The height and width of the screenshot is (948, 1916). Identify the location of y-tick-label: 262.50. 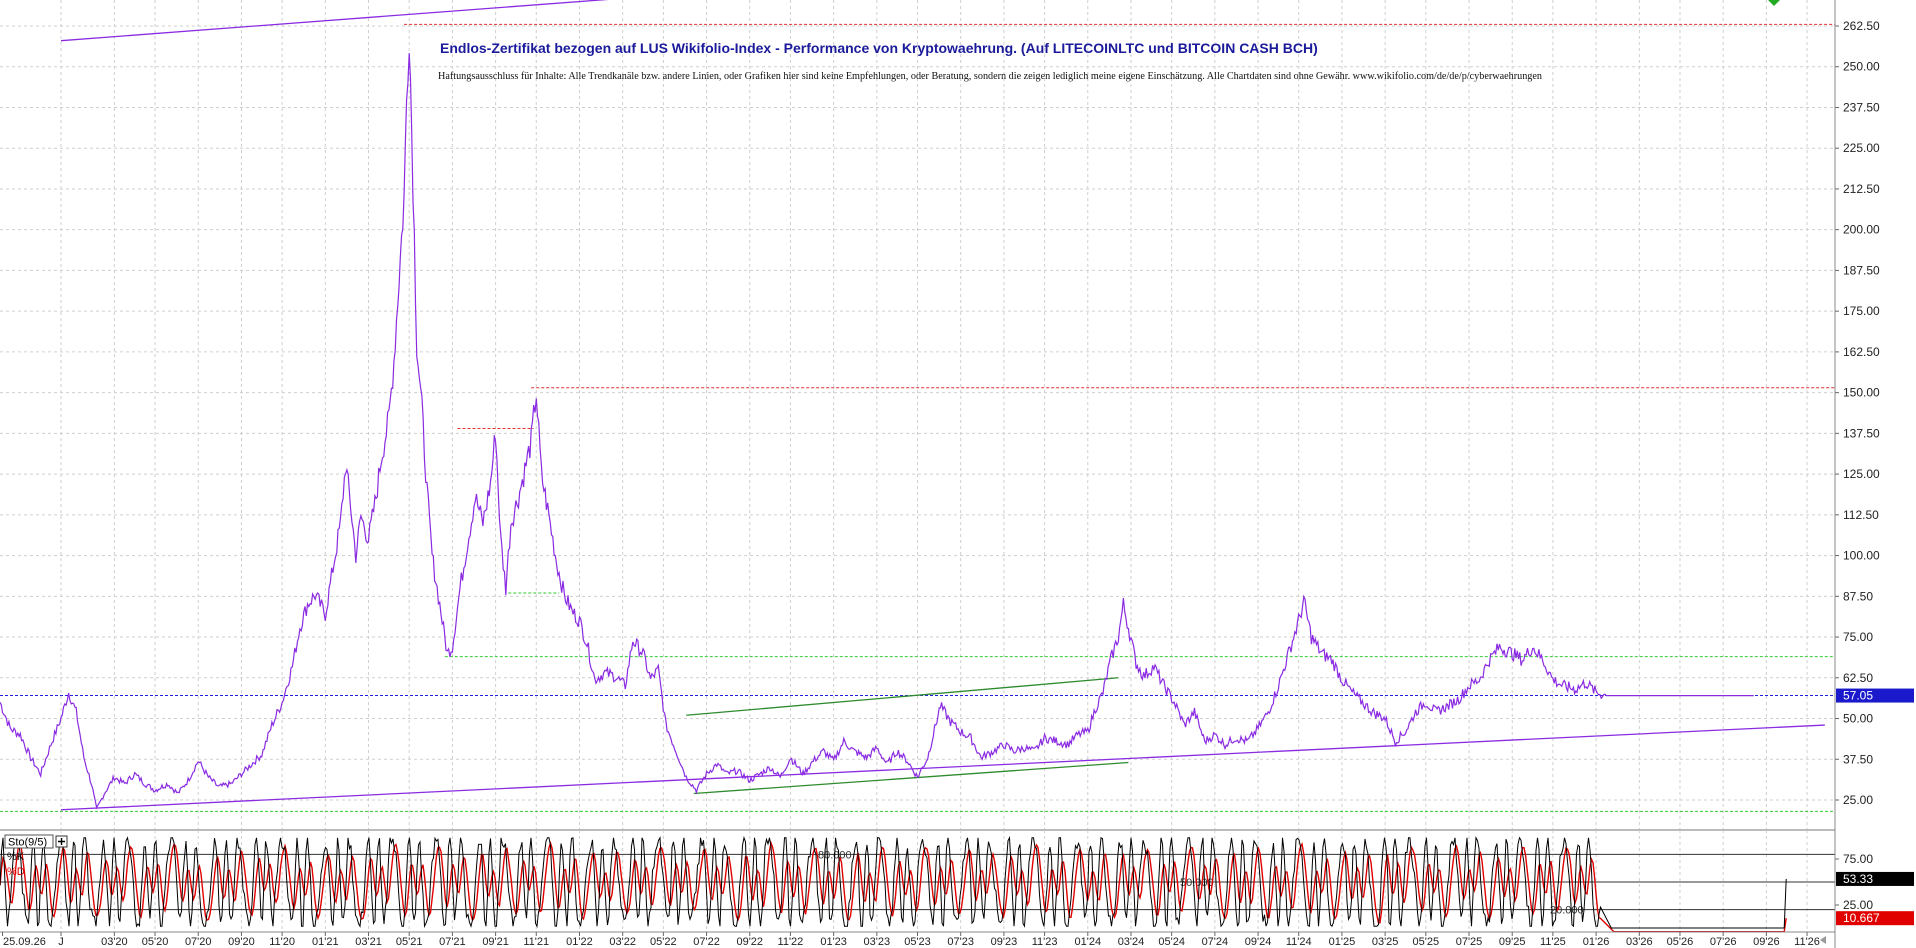
(1861, 26).